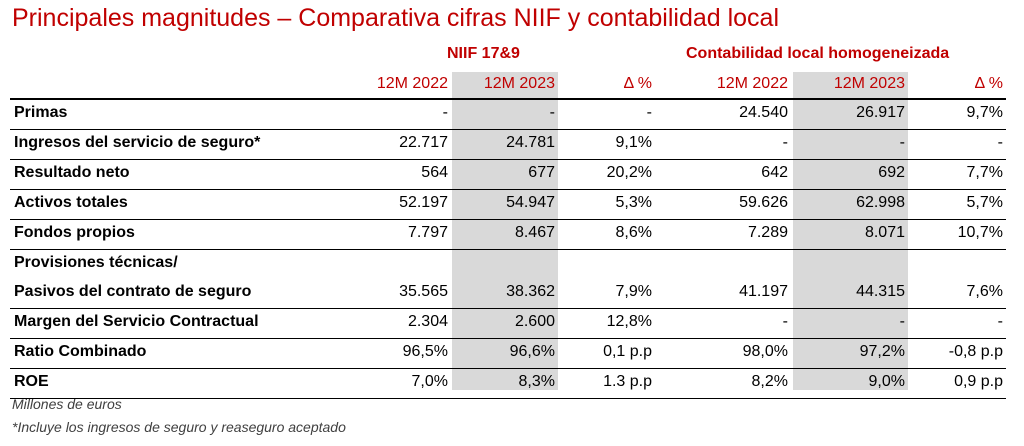 This screenshot has height=446, width=1024. What do you see at coordinates (423, 142) in the screenshot?
I see `cell: 22.717` at bounding box center [423, 142].